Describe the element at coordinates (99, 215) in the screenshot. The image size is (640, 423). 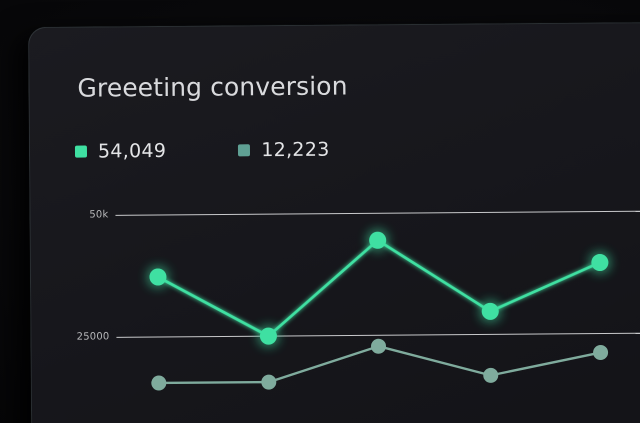
I see `y-axis-tick-0: 50k` at that location.